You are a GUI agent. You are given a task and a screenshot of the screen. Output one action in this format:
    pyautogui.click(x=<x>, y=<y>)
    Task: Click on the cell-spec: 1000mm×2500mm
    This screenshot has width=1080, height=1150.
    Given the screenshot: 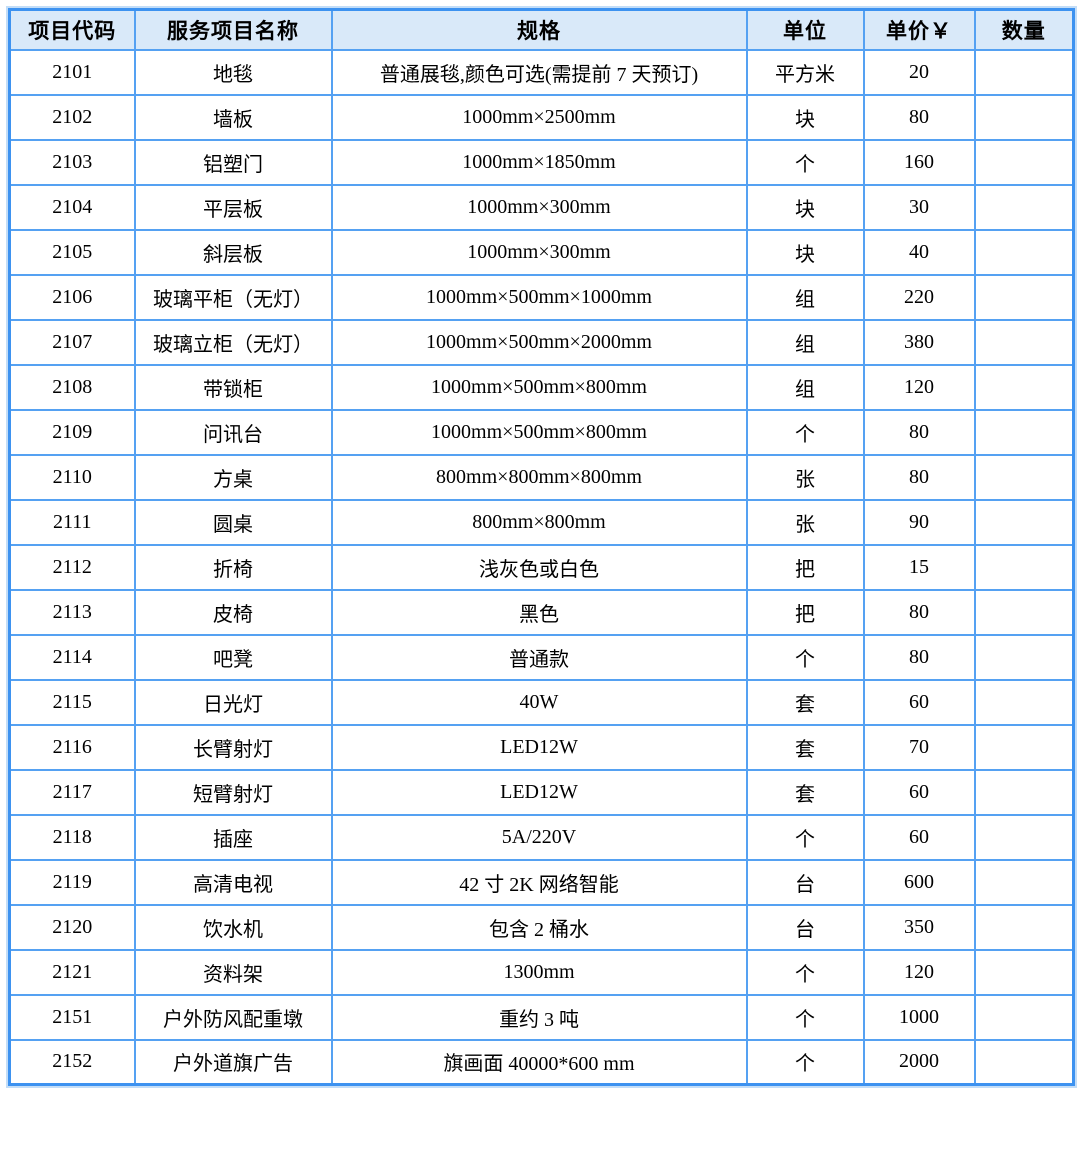 What is the action you would take?
    pyautogui.click(x=539, y=117)
    